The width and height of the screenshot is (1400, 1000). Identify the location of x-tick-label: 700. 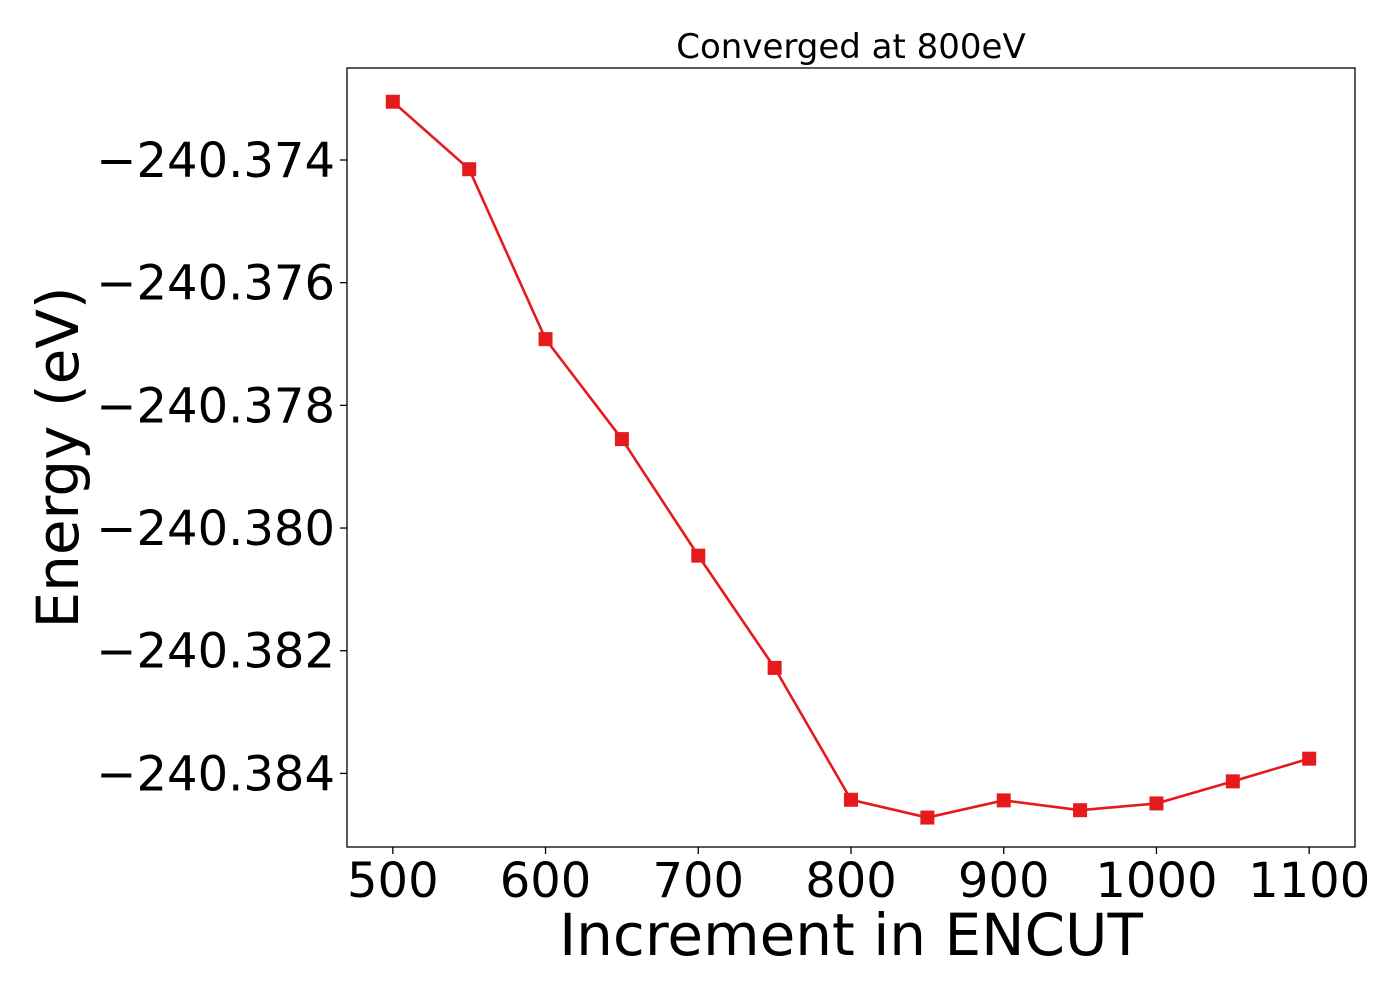
(698, 881).